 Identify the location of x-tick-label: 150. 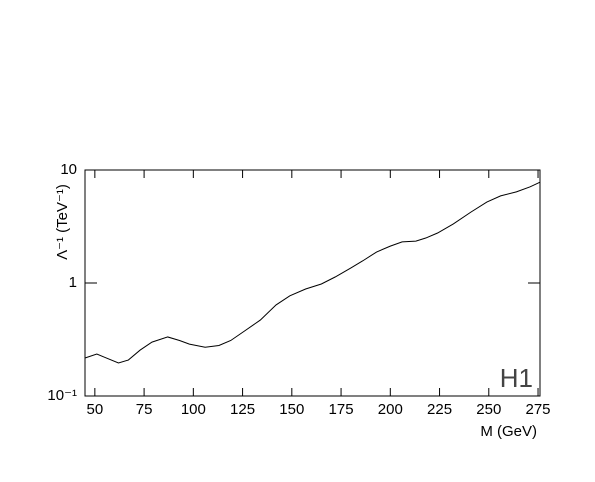
(291, 409).